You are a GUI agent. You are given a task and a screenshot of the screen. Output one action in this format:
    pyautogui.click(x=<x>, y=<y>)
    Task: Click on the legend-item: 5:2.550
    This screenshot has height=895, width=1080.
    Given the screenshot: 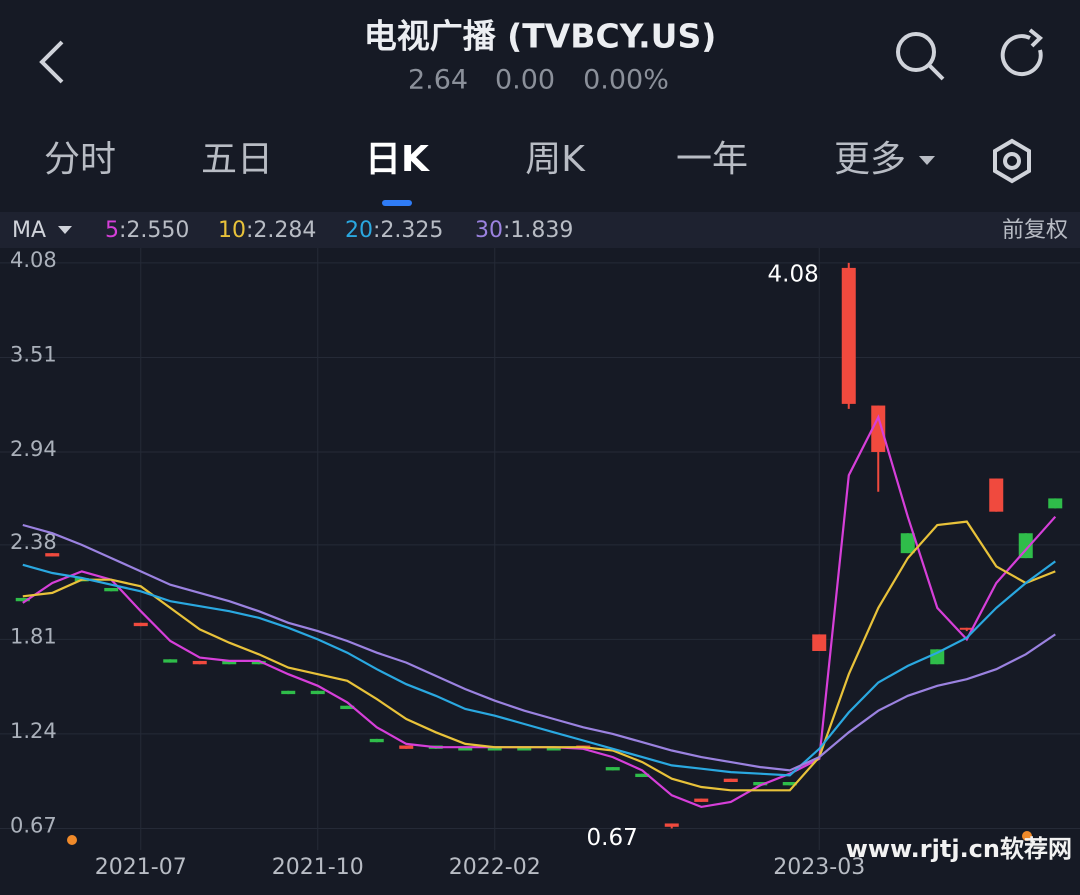 What is the action you would take?
    pyautogui.click(x=147, y=230)
    